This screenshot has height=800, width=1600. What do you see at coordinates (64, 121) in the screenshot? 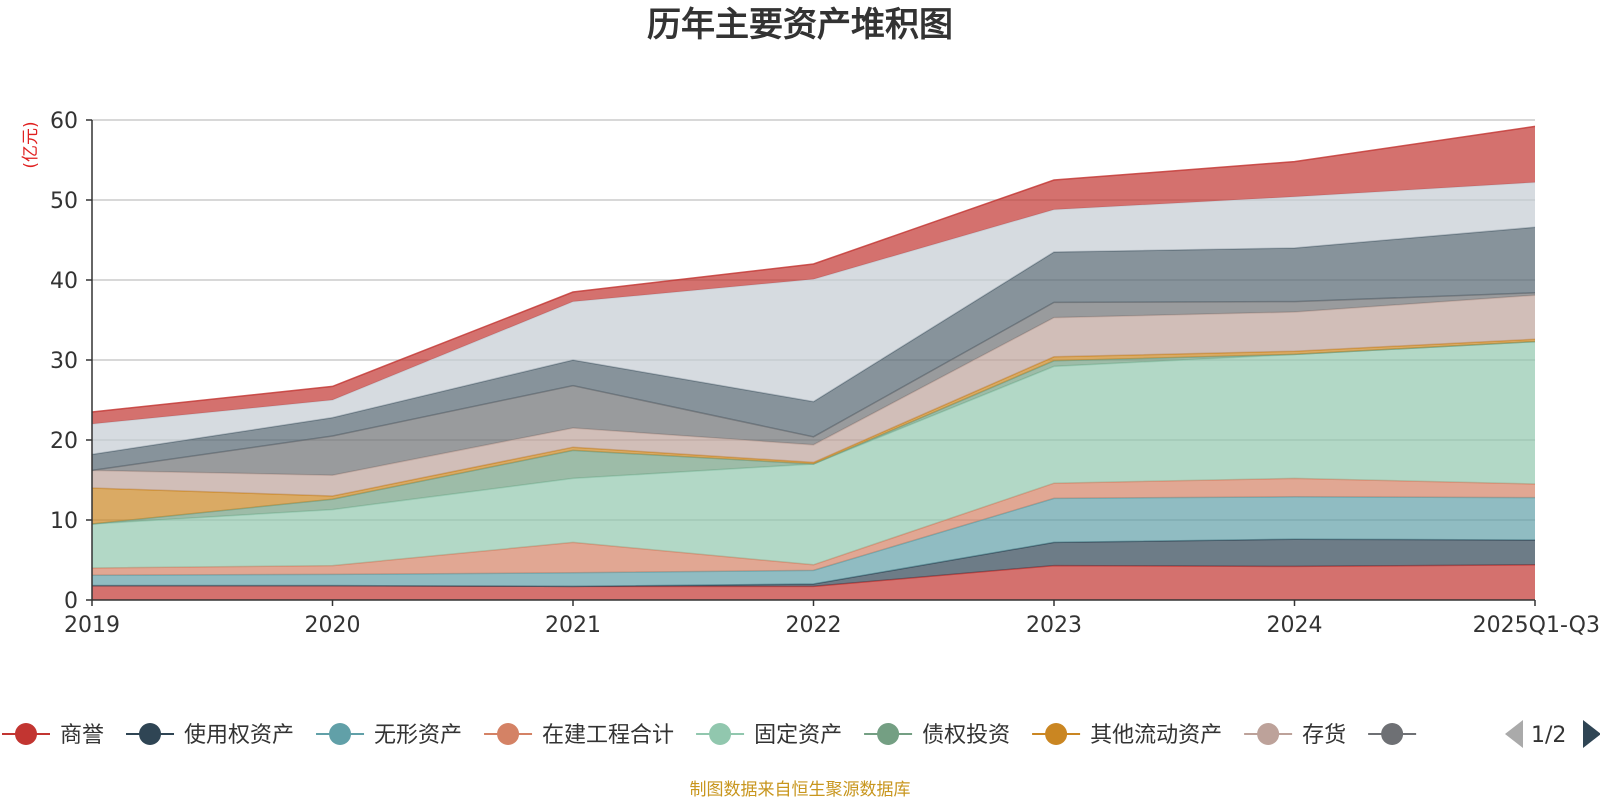
I see `y-tick-label: 60` at bounding box center [64, 121].